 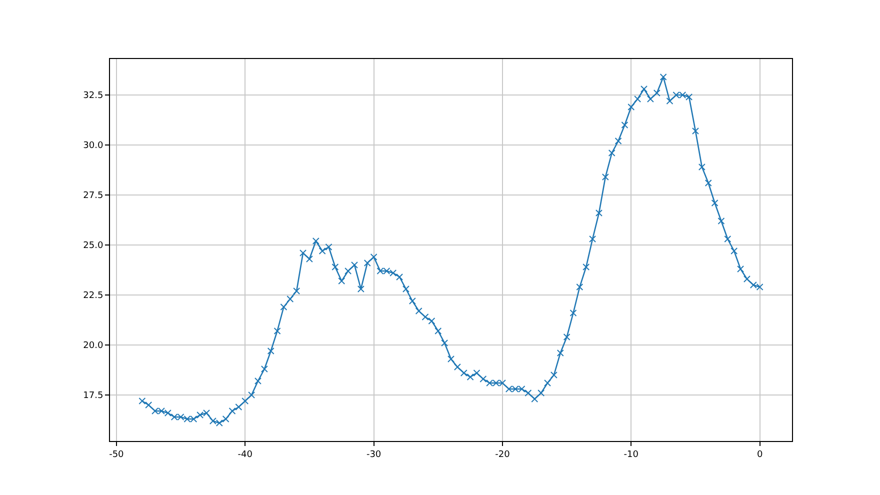 I want to click on y-tick-label: 30.0, so click(x=93, y=146).